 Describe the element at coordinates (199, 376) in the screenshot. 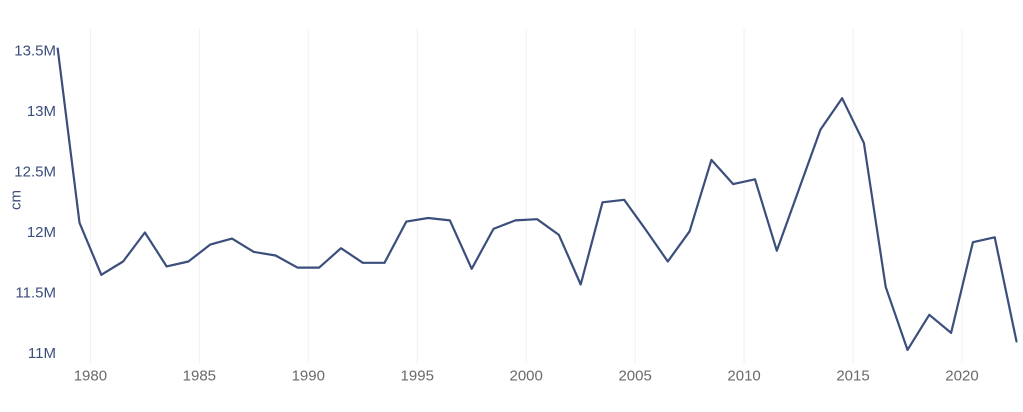

I see `x-tick-label-1985: 1985` at that location.